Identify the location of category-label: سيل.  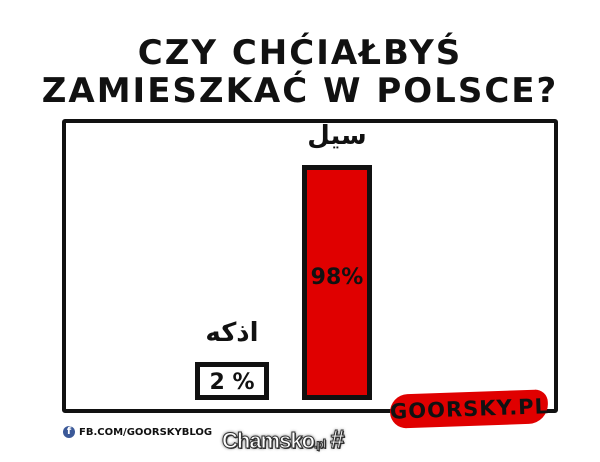
(337, 135).